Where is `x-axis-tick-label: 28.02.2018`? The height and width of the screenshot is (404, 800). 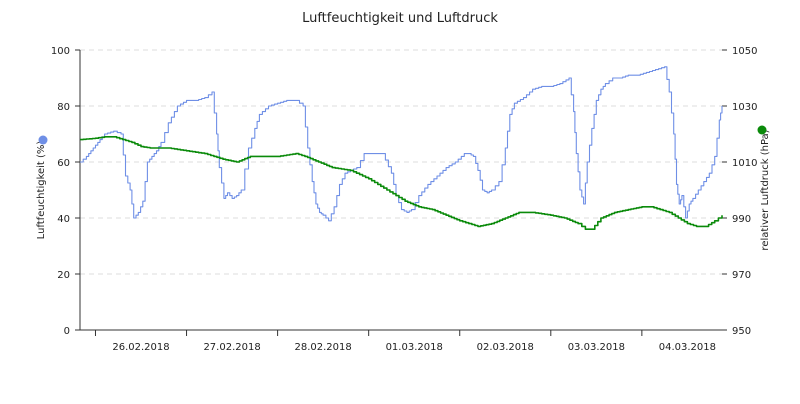
x-axis-tick-label: 28.02.2018 is located at coordinates (323, 347).